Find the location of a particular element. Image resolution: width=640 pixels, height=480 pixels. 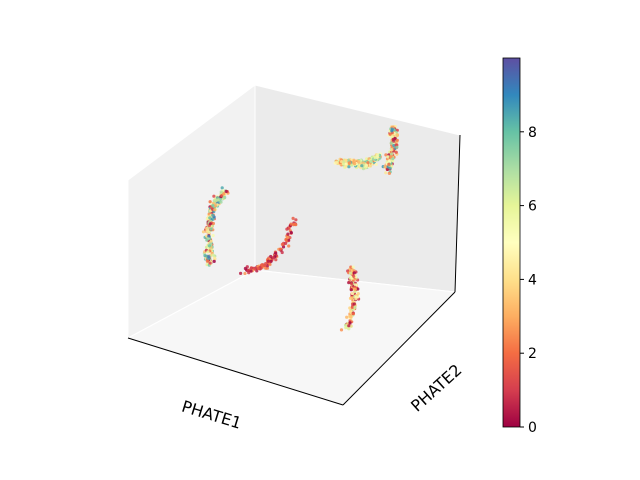

colorbar-tick-label: 4 is located at coordinates (532, 280).